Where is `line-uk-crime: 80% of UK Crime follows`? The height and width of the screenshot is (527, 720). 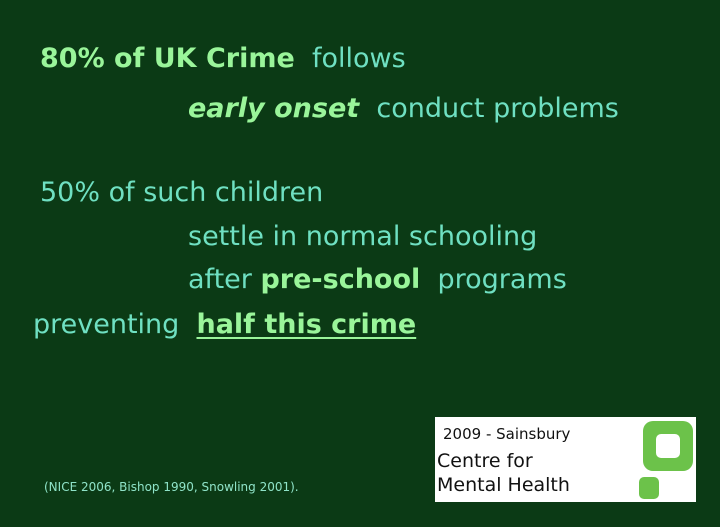 line-uk-crime: 80% of UK Crime follows is located at coordinates (223, 59).